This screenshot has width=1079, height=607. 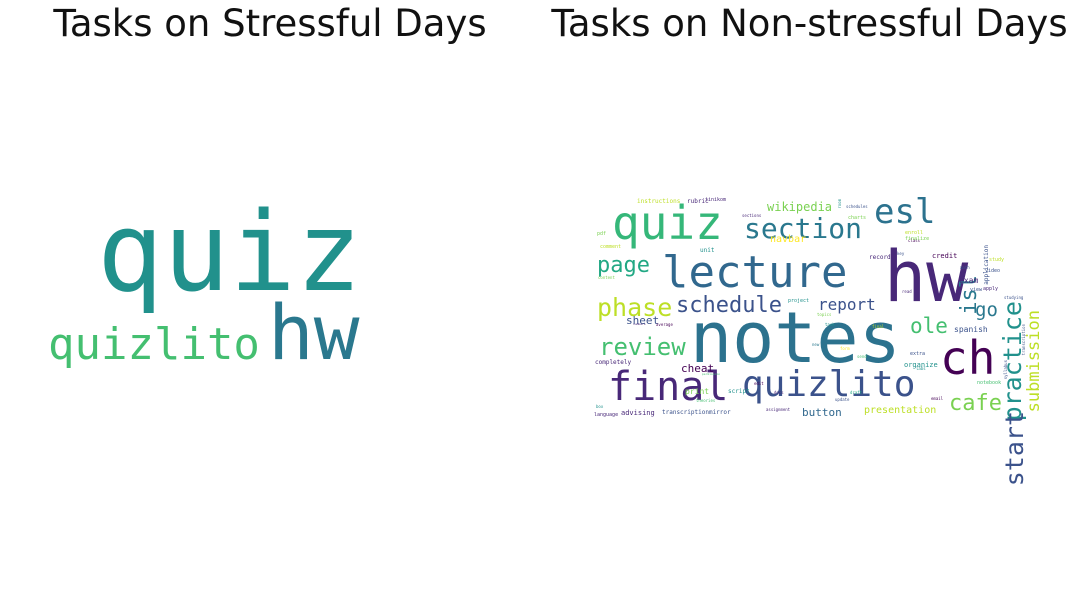 I want to click on nonstressful-word-class: class, so click(x=914, y=240).